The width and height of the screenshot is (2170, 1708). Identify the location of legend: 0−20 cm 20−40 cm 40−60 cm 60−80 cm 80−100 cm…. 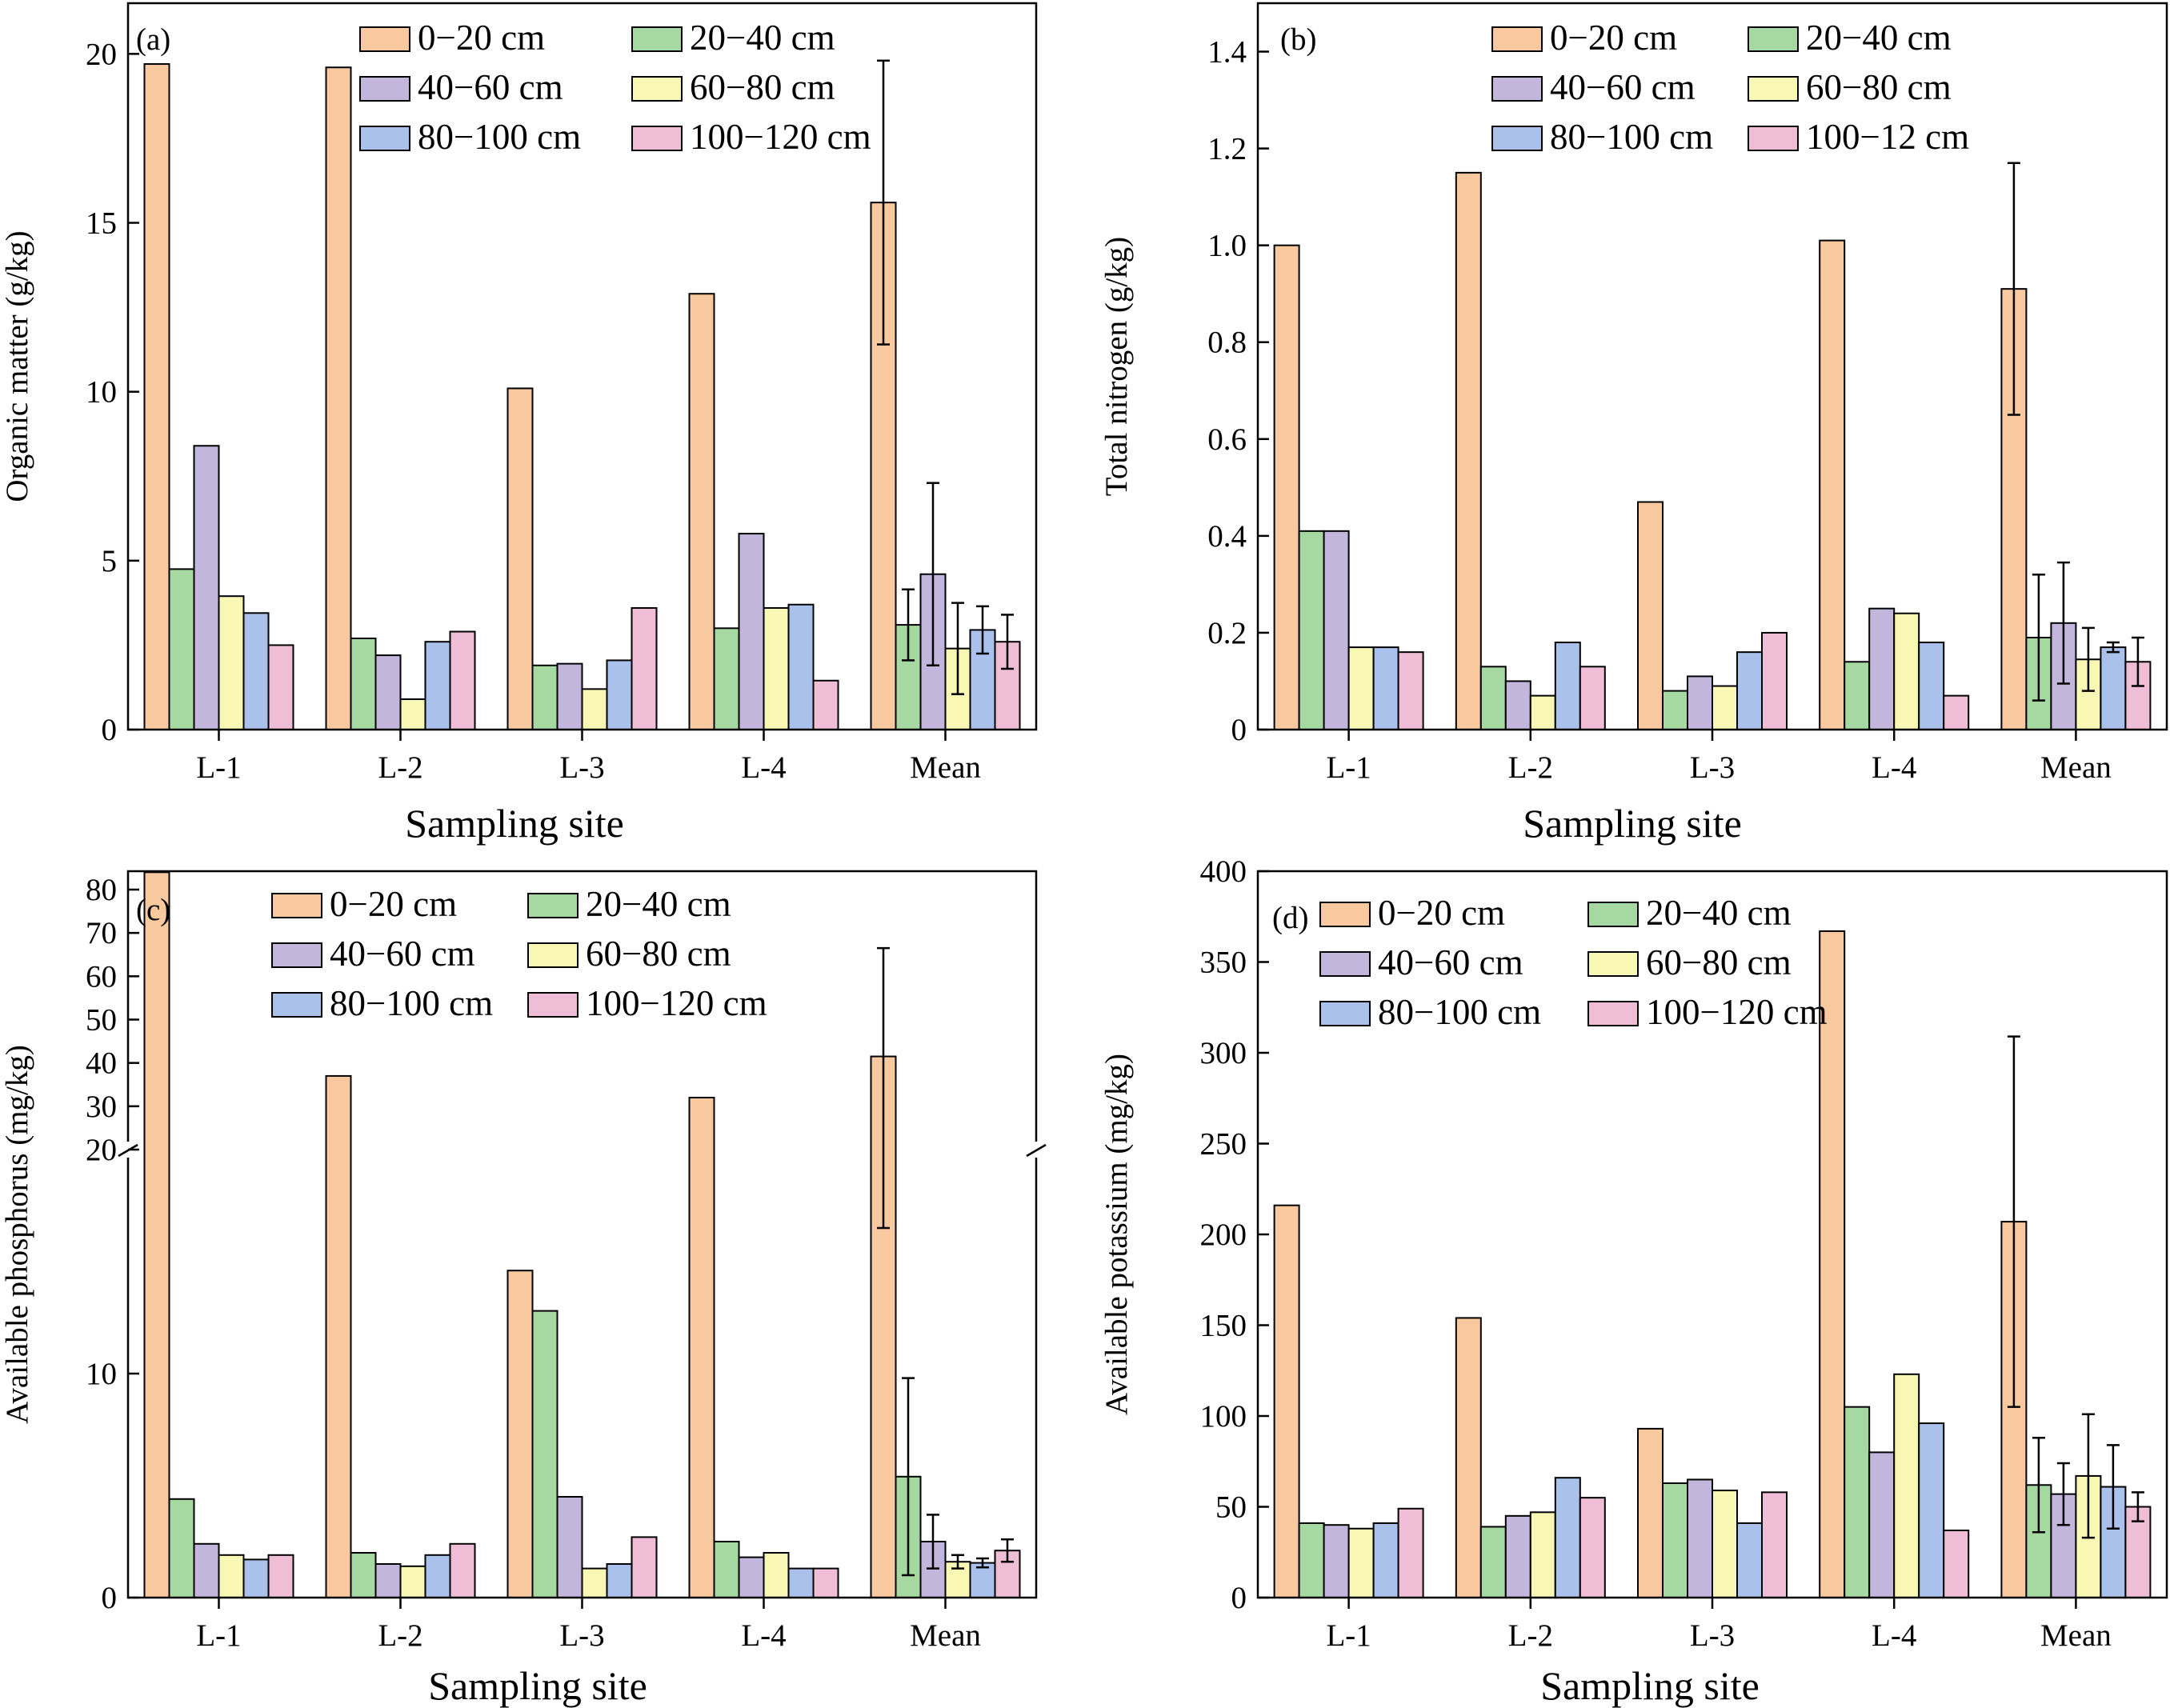
(1730, 87).